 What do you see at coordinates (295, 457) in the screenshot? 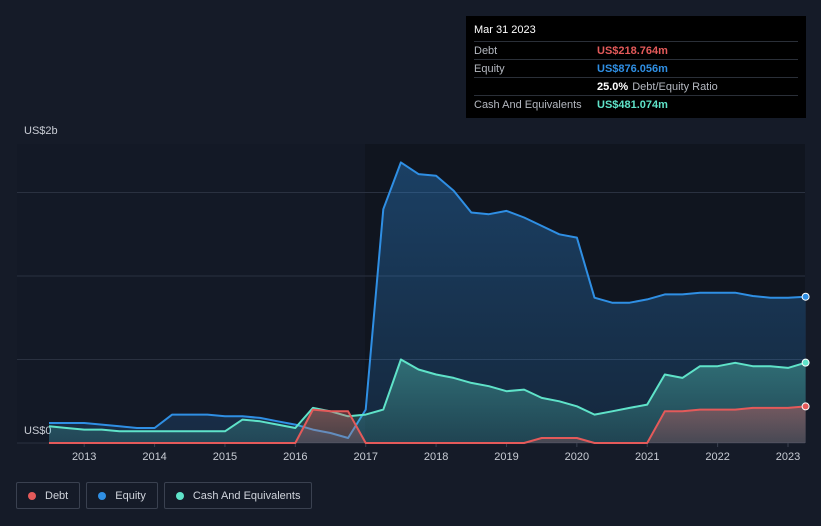
I see `x-tick-label: 2016` at bounding box center [295, 457].